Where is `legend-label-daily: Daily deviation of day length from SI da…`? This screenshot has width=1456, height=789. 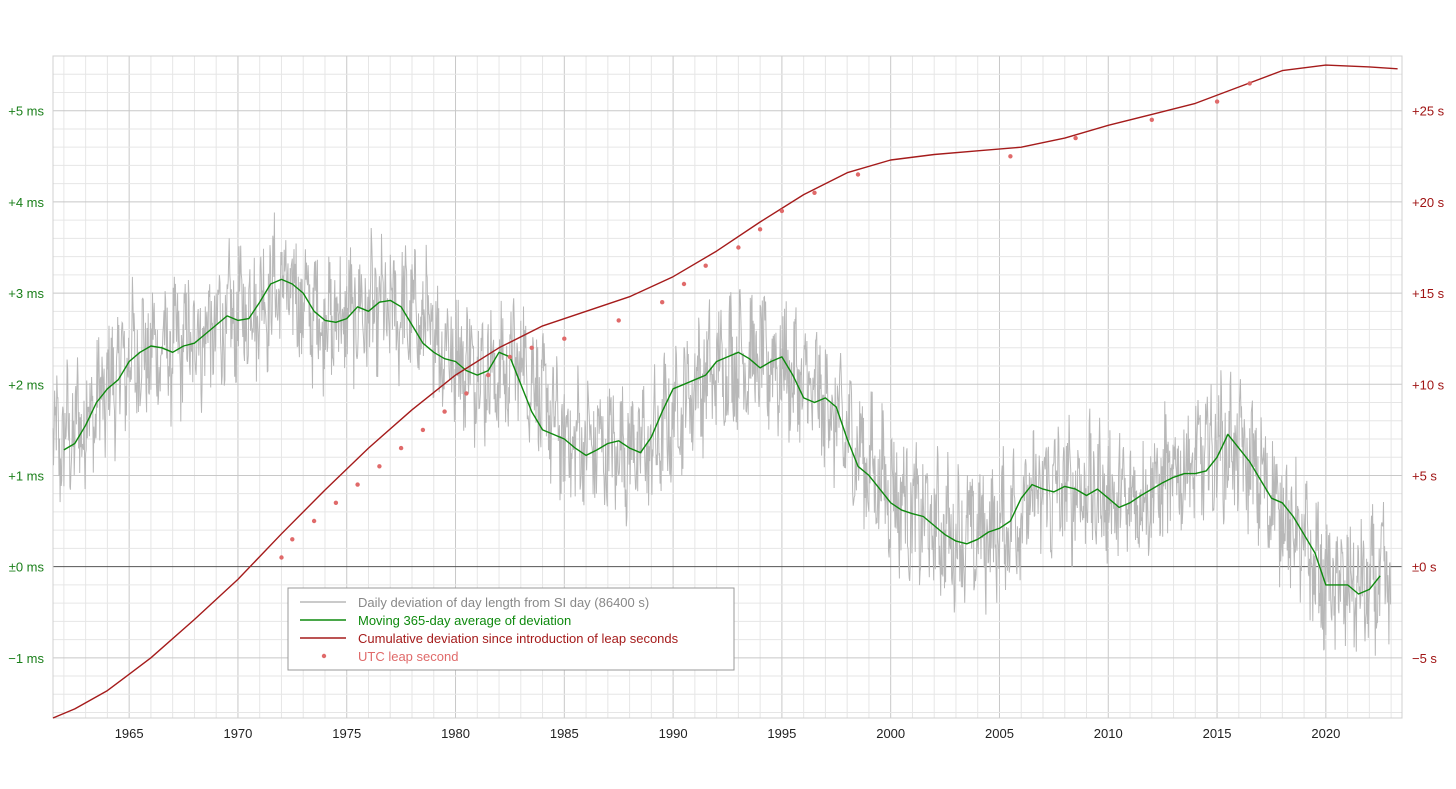 legend-label-daily: Daily deviation of day length from SI da… is located at coordinates (503, 602).